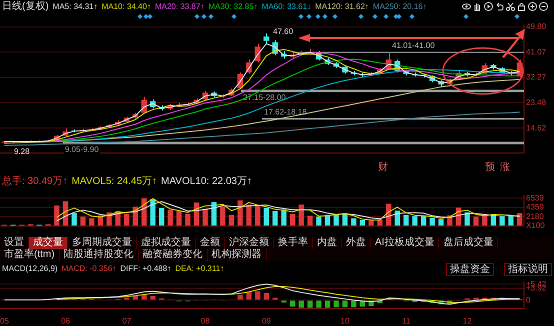  Describe the element at coordinates (536, 225) in the screenshot. I see `y-tick-label: X100` at that location.